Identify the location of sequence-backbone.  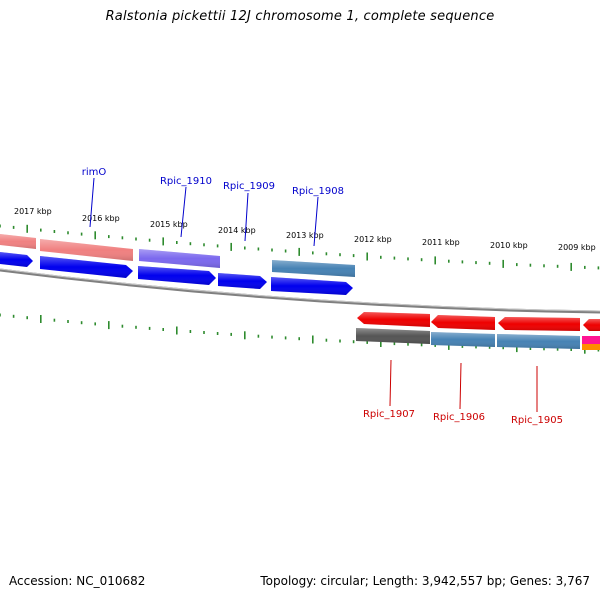
(300, 291).